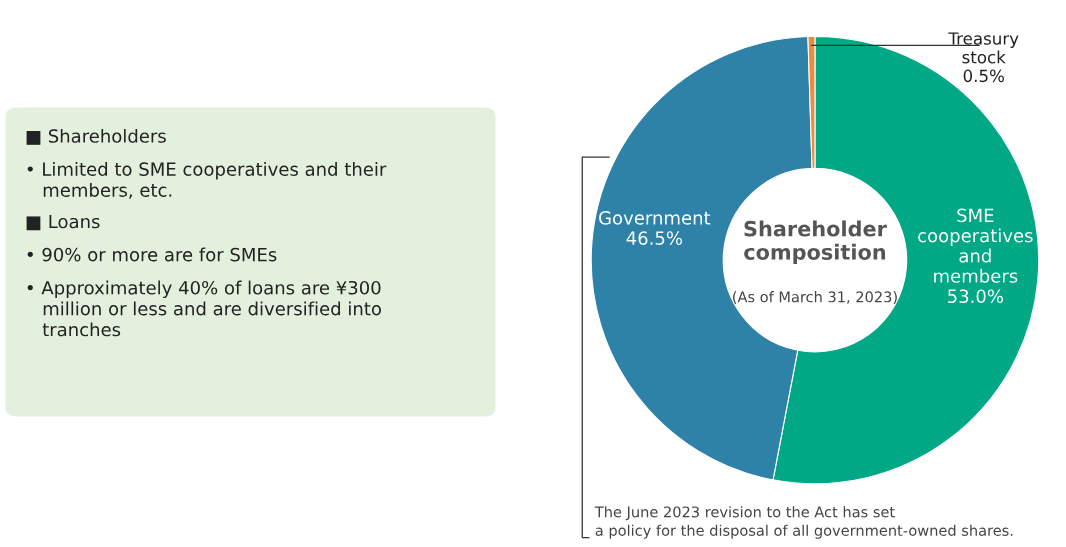 The width and height of the screenshot is (1066, 547). Describe the element at coordinates (815, 298) in the screenshot. I see `text: (As of March 31, 2023)` at that location.